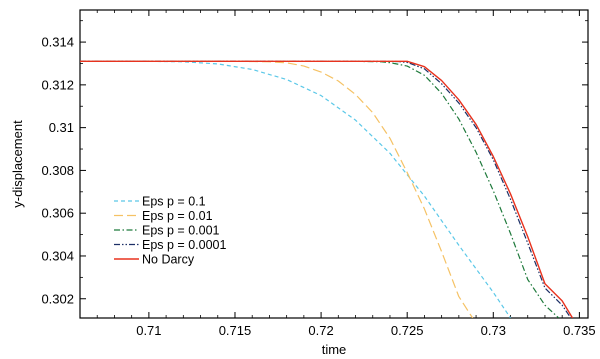 This screenshot has width=600, height=359. What do you see at coordinates (184, 245) in the screenshot?
I see `legend-label-4: Eps p = 0.0001` at bounding box center [184, 245].